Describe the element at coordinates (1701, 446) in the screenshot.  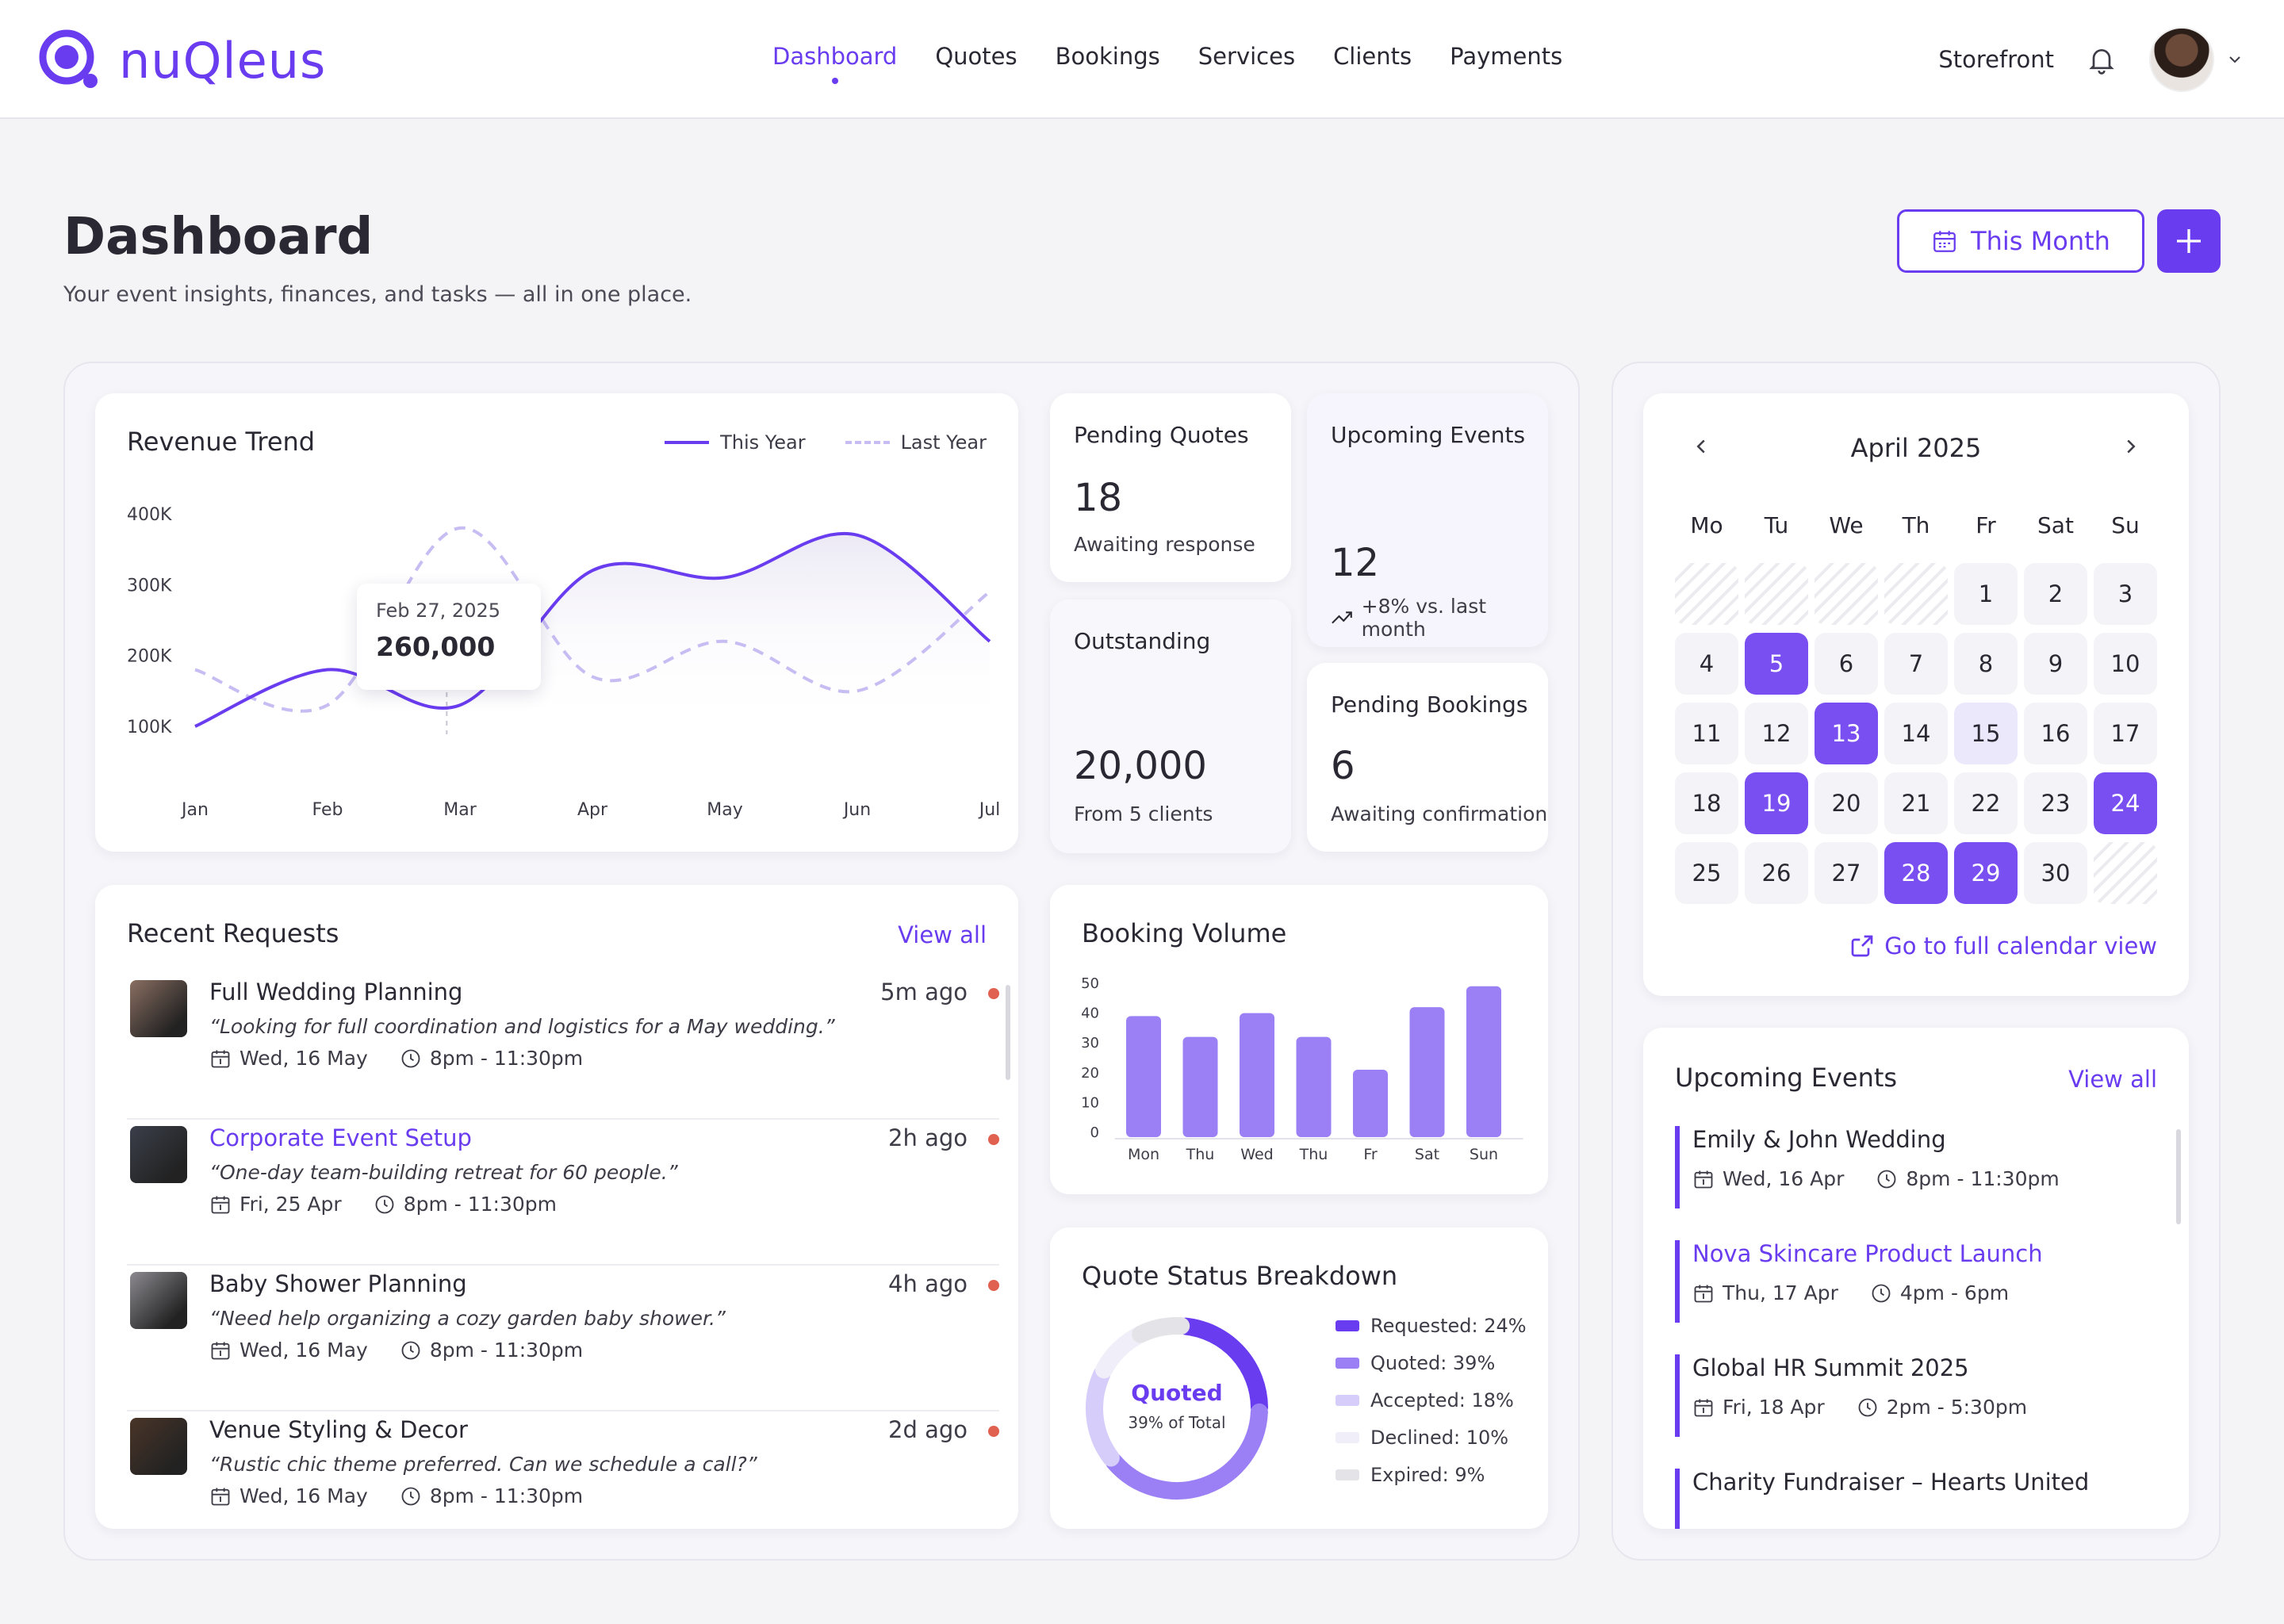
I see `chevron-left-icon` at that location.